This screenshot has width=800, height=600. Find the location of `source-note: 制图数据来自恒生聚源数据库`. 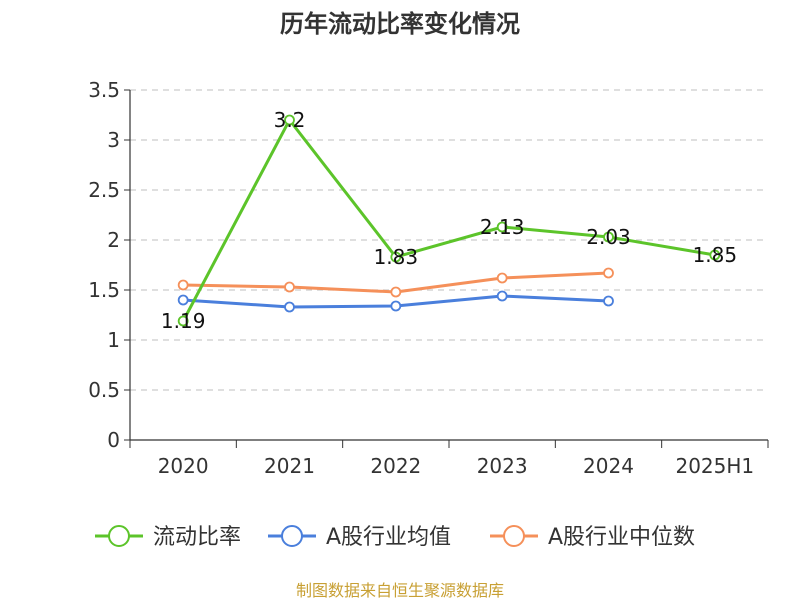

source-note: 制图数据来自恒生聚源数据库 is located at coordinates (400, 590).